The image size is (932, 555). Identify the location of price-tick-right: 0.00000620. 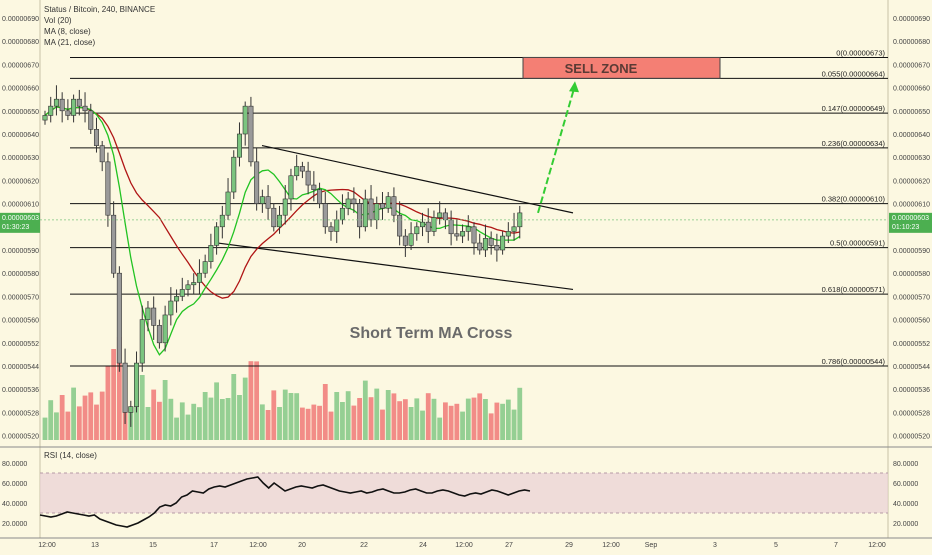
(911, 181).